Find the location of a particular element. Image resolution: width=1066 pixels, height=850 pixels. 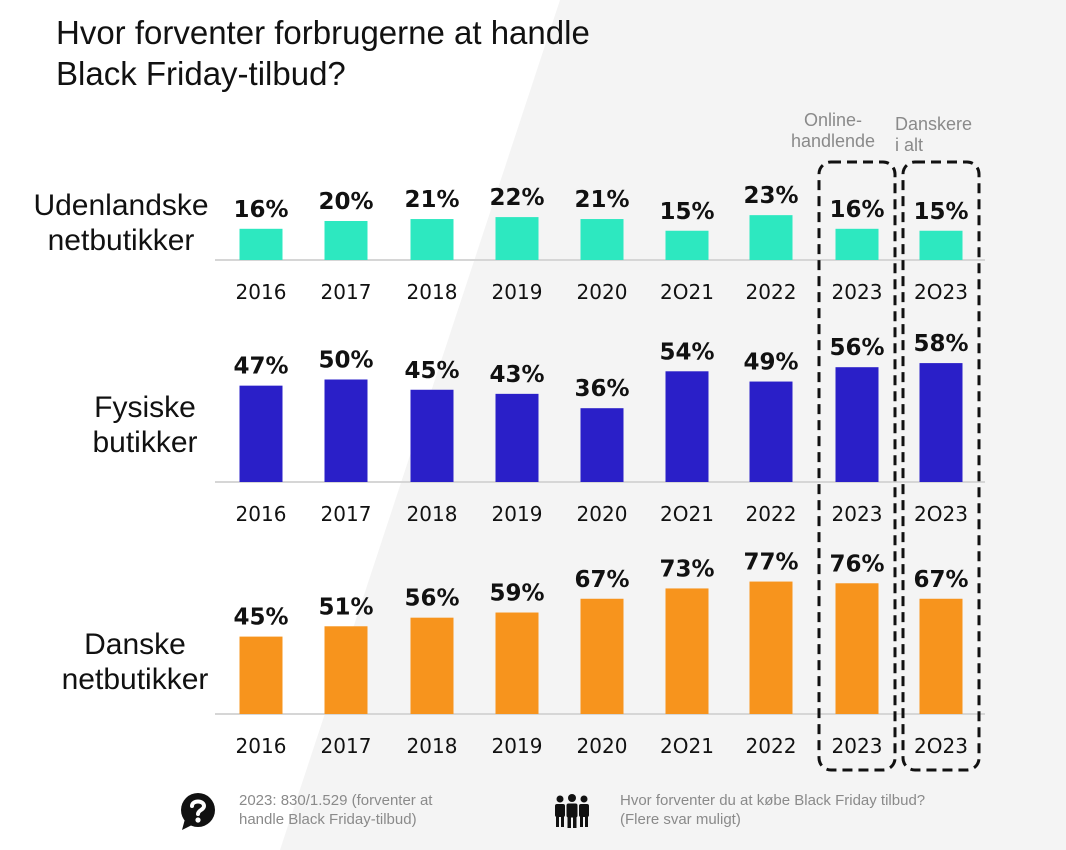

row-label-line-1: Danske is located at coordinates (135, 644).